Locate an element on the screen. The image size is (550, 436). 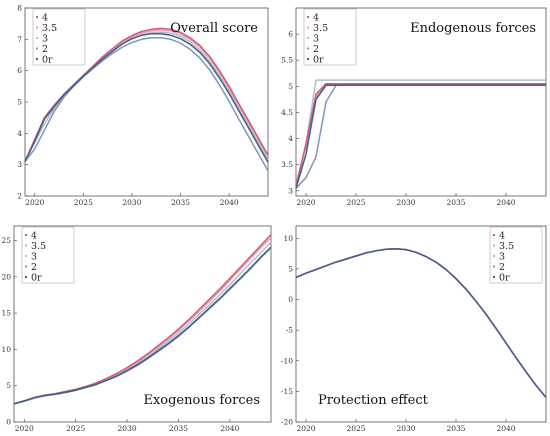
y-tick-label: 8 is located at coordinates (19, 8).